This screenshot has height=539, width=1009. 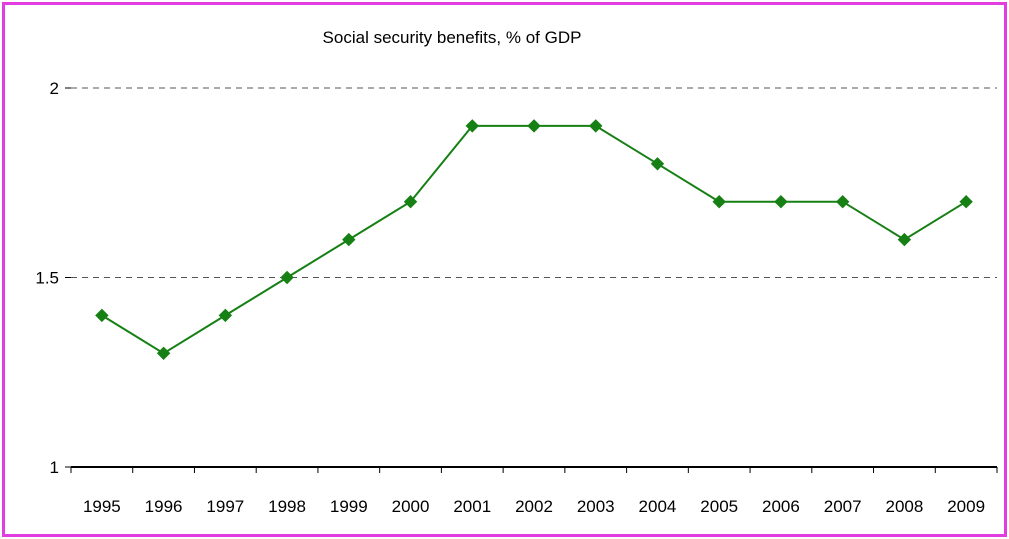 I want to click on y-tick-label-0: 1, so click(x=54, y=467).